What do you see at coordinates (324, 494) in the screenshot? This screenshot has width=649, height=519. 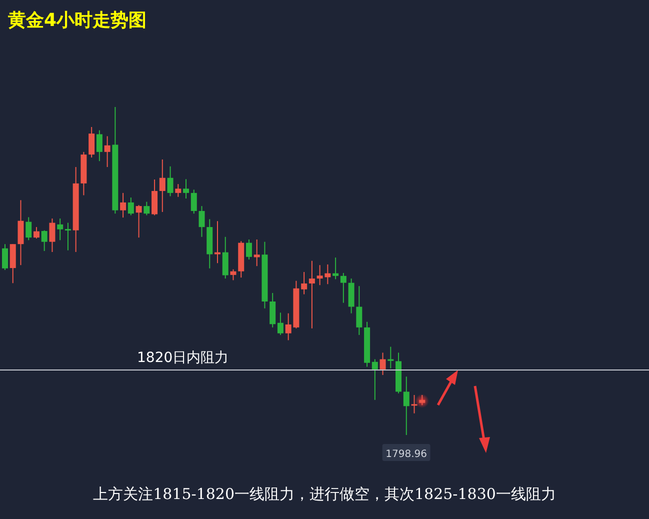 I see `text: 上方关注1815-1820一线阻力，进行做空，其次1825-1830一线阻力` at bounding box center [324, 494].